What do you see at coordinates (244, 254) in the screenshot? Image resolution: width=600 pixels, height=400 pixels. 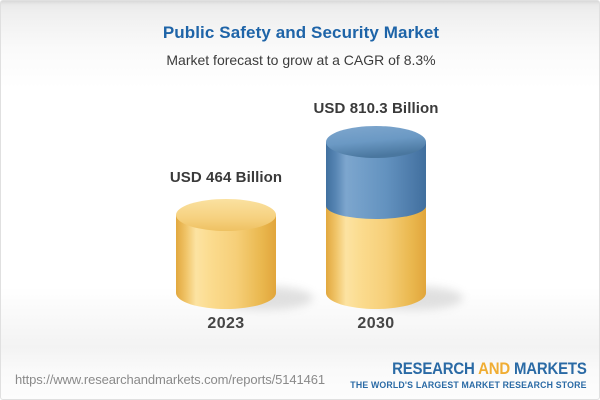 I see `bar-2023` at bounding box center [244, 254].